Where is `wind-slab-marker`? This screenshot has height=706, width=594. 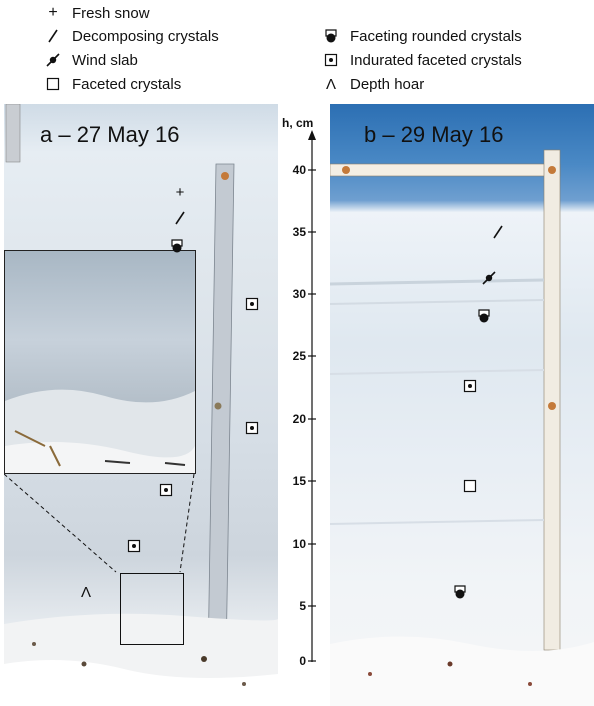
wind-slab-marker is located at coordinates (489, 278).